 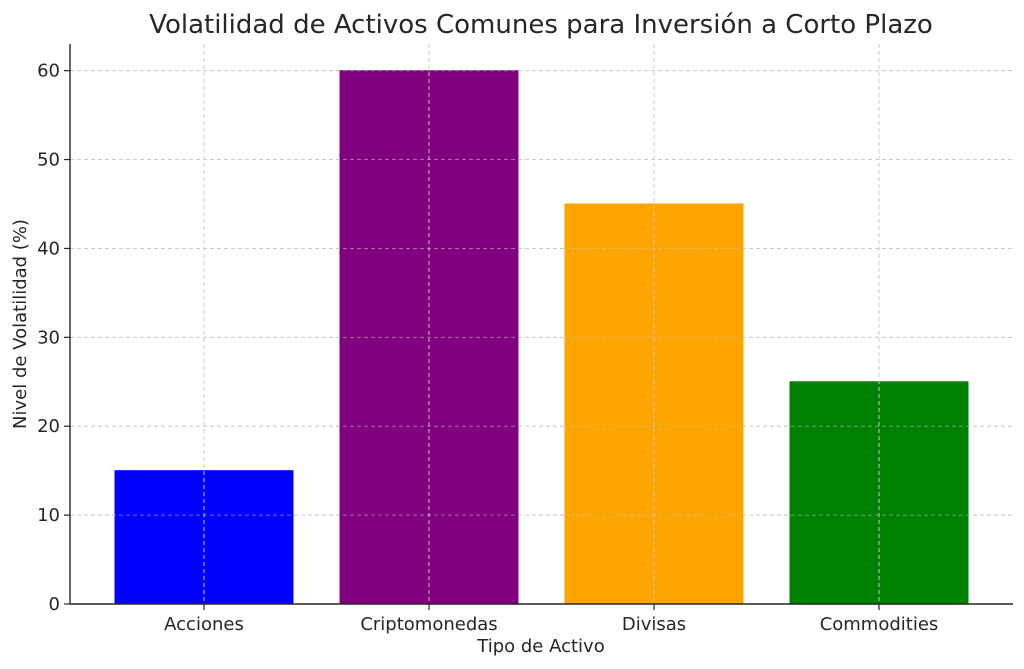 I want to click on x-tick-label: Commodities, so click(x=879, y=624).